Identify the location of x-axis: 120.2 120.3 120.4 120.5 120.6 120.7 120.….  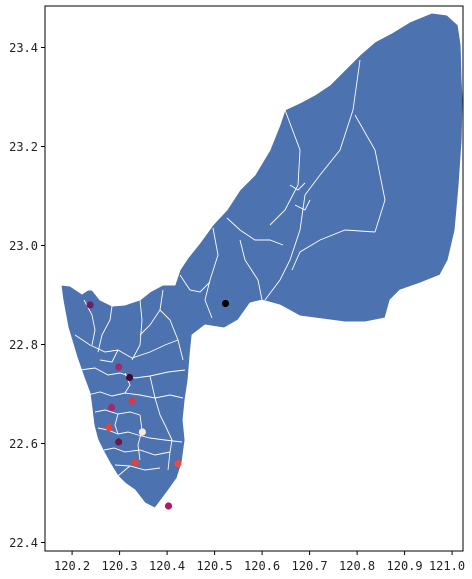
(259, 562).